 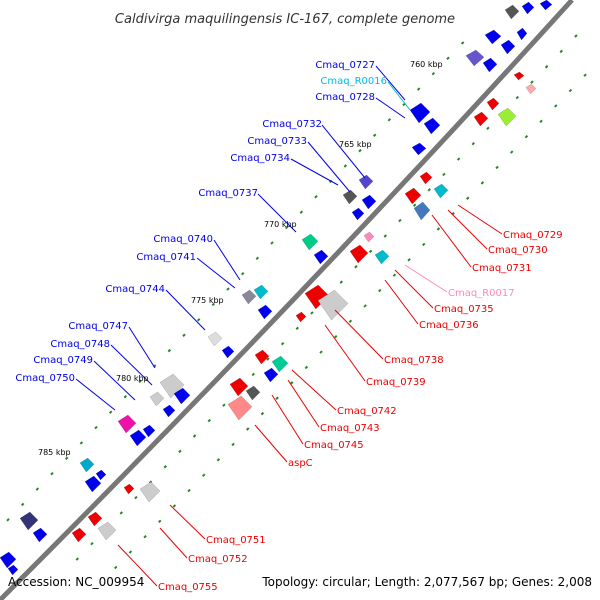 What do you see at coordinates (518, 250) in the screenshot?
I see `gene-label: Cmaq_0730` at bounding box center [518, 250].